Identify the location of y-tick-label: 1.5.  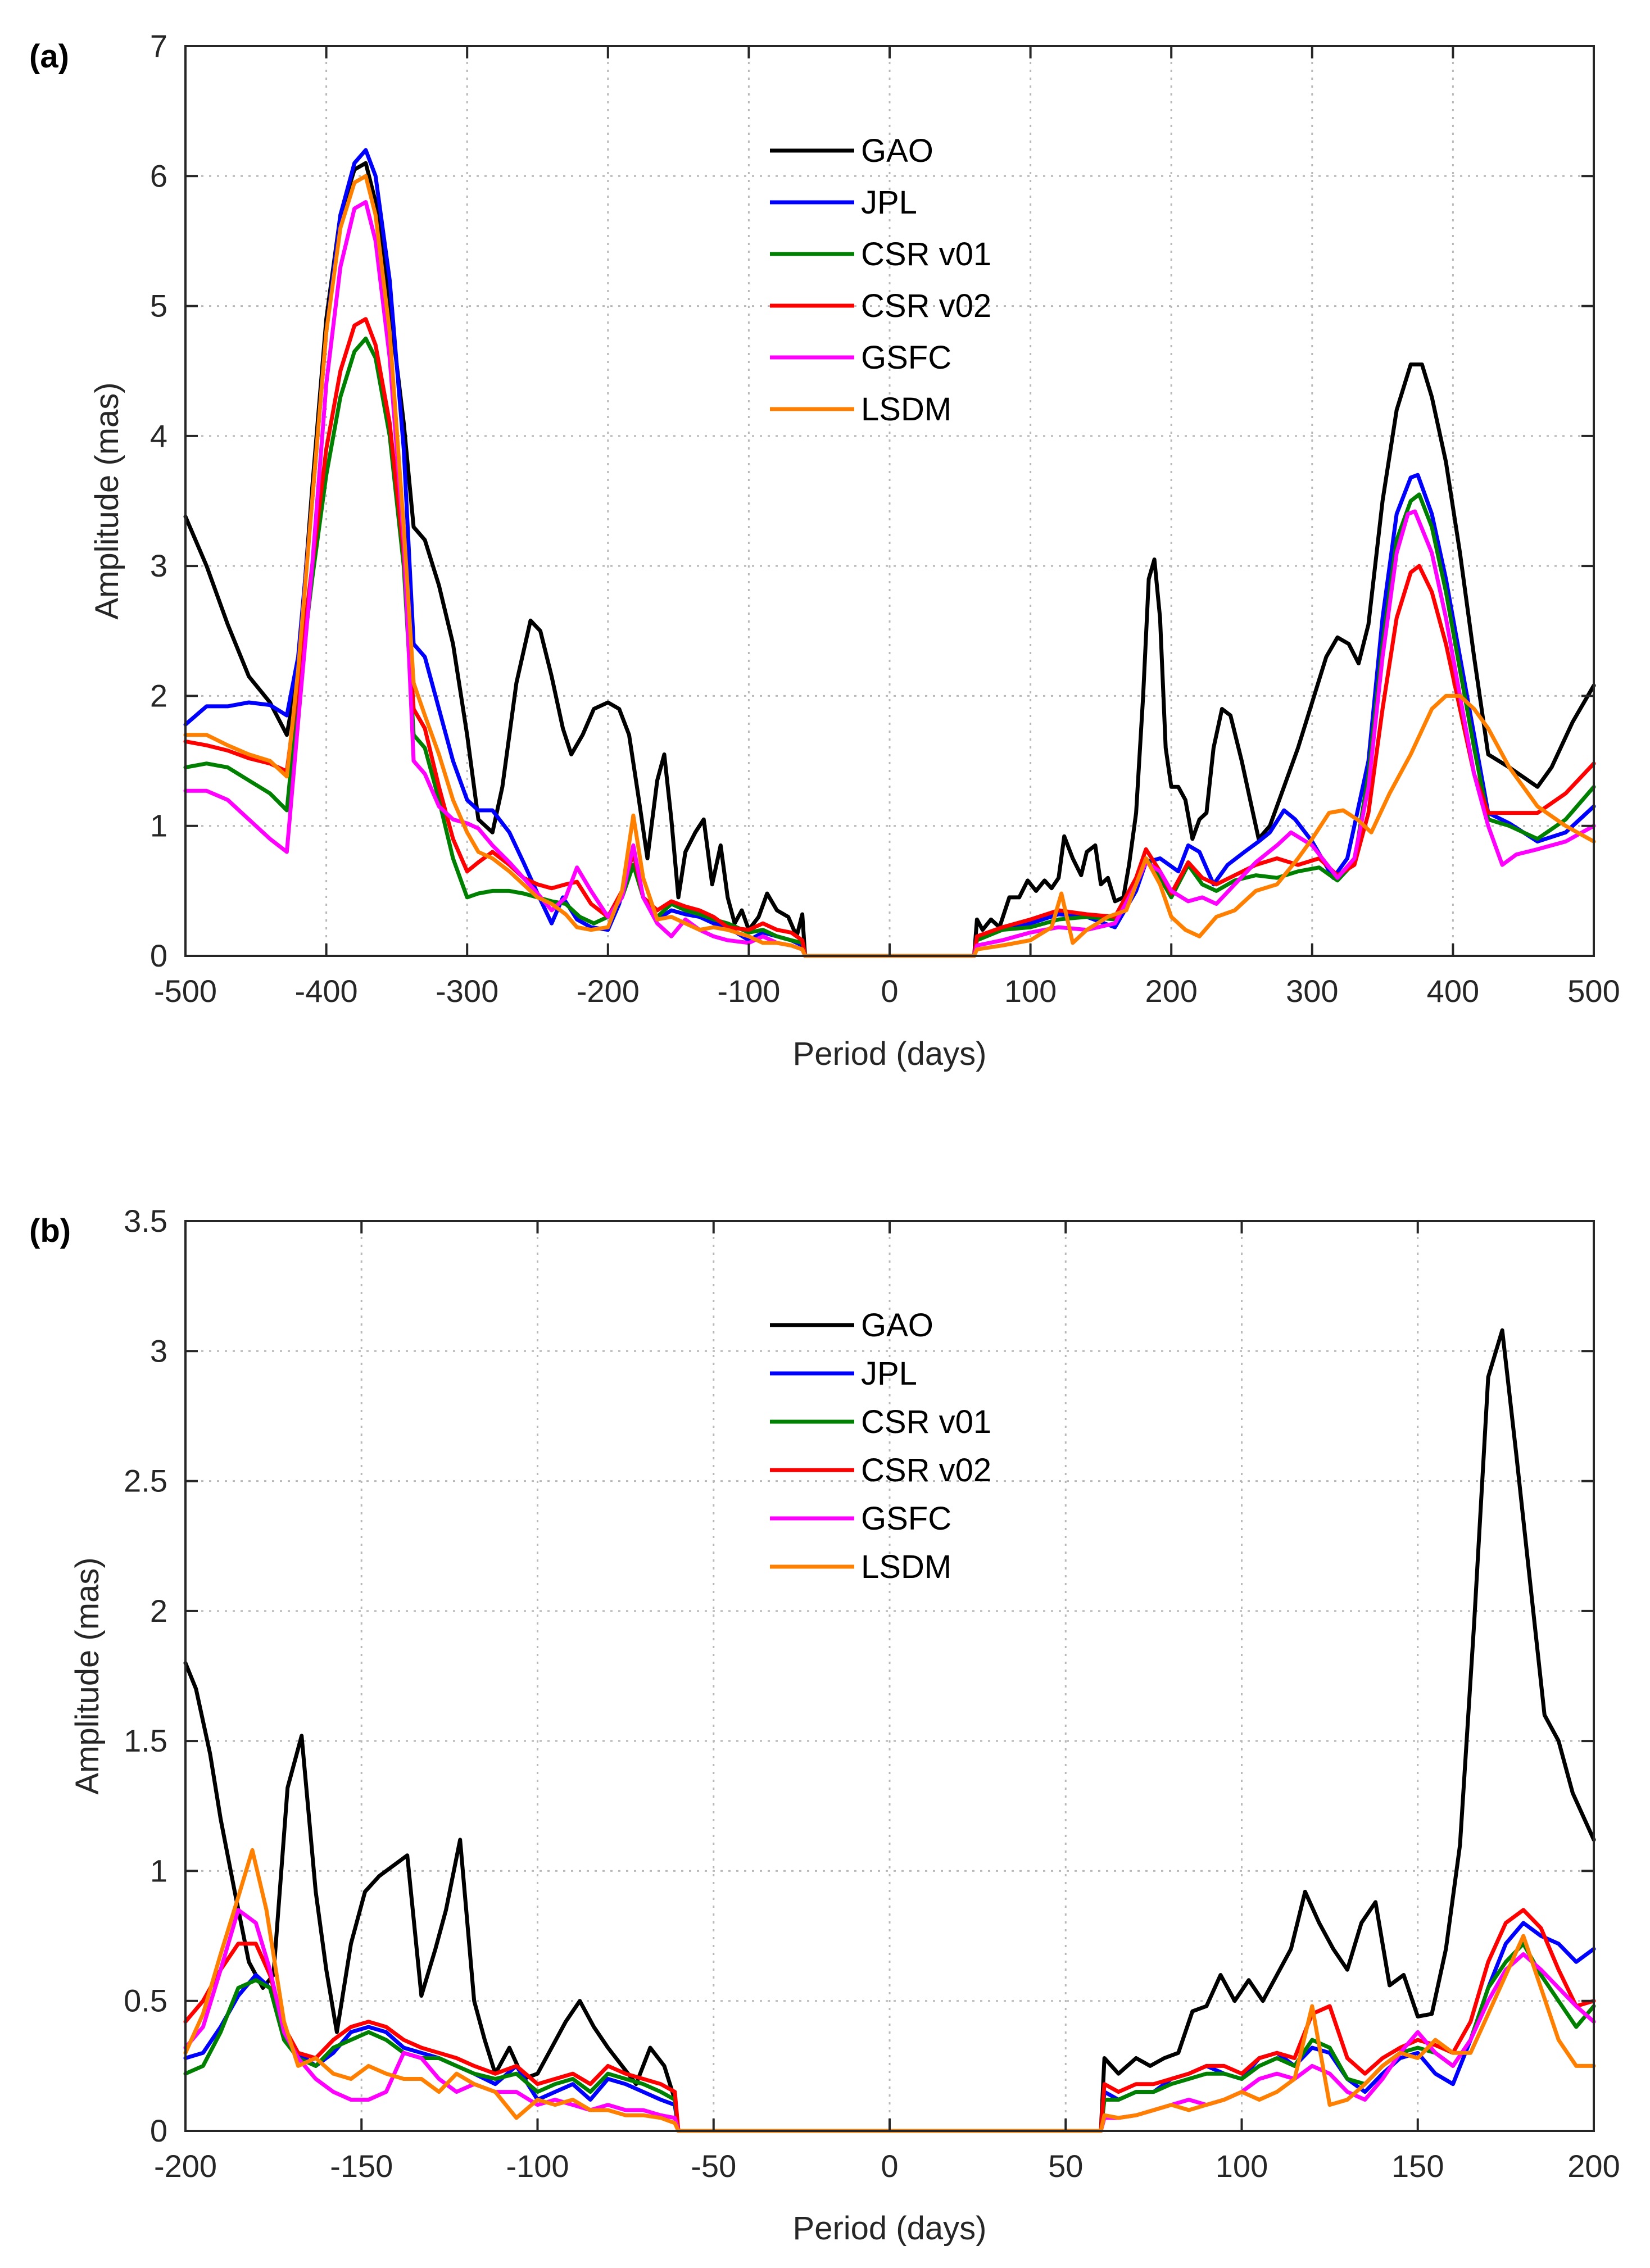
(145, 1740).